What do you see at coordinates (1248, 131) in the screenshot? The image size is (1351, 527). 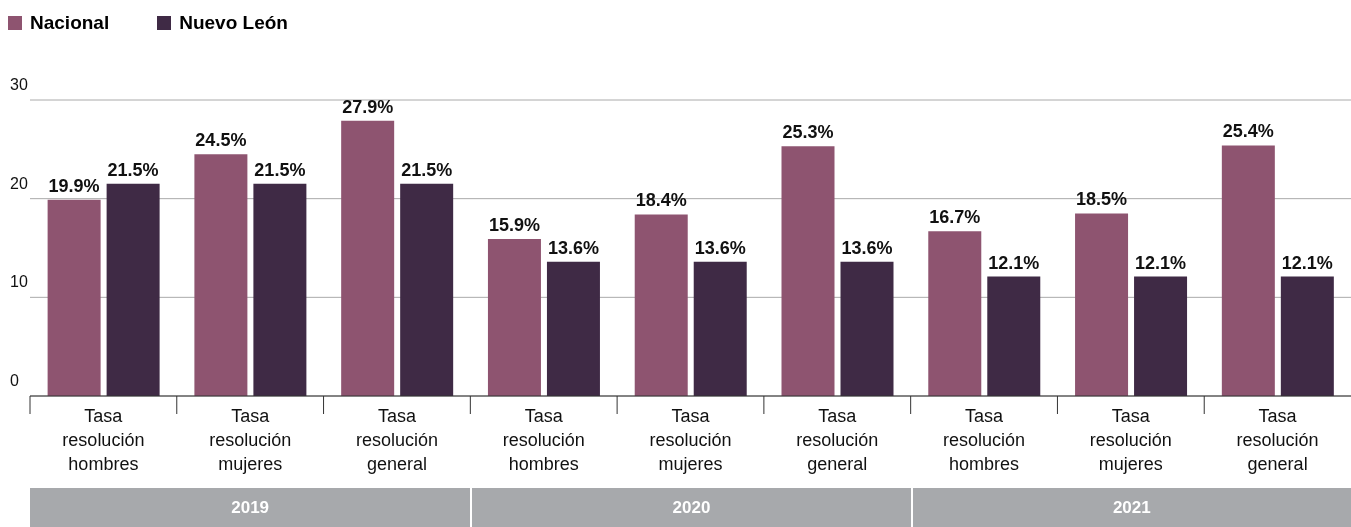 I see `data-label: 25.4%` at bounding box center [1248, 131].